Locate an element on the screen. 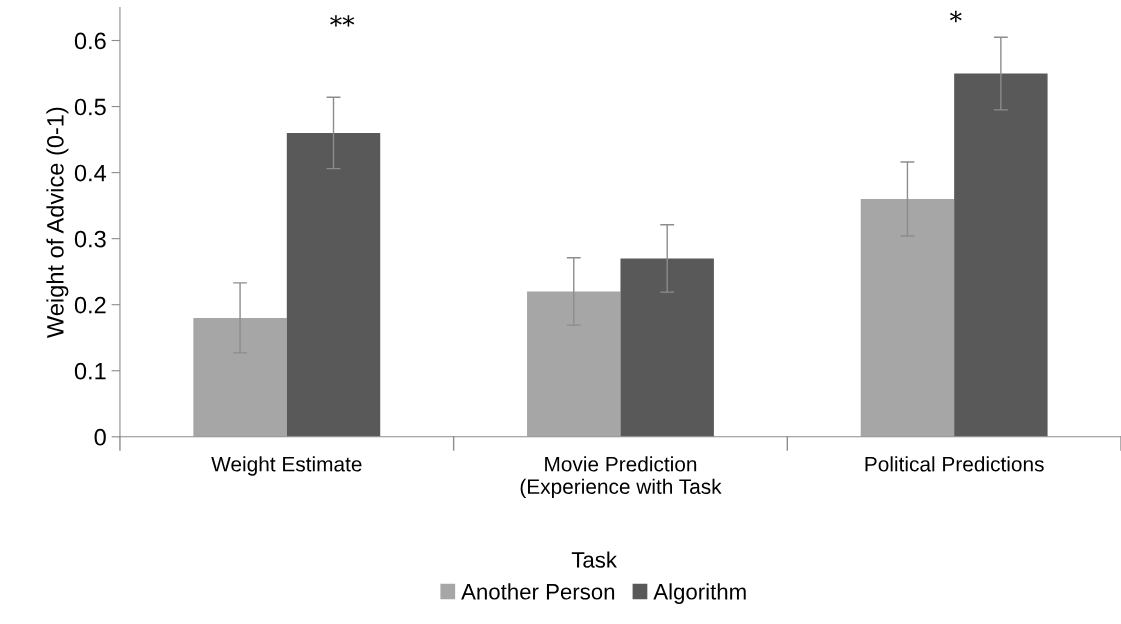 The image size is (1121, 624). legend-label: Algorithm is located at coordinates (699, 593).